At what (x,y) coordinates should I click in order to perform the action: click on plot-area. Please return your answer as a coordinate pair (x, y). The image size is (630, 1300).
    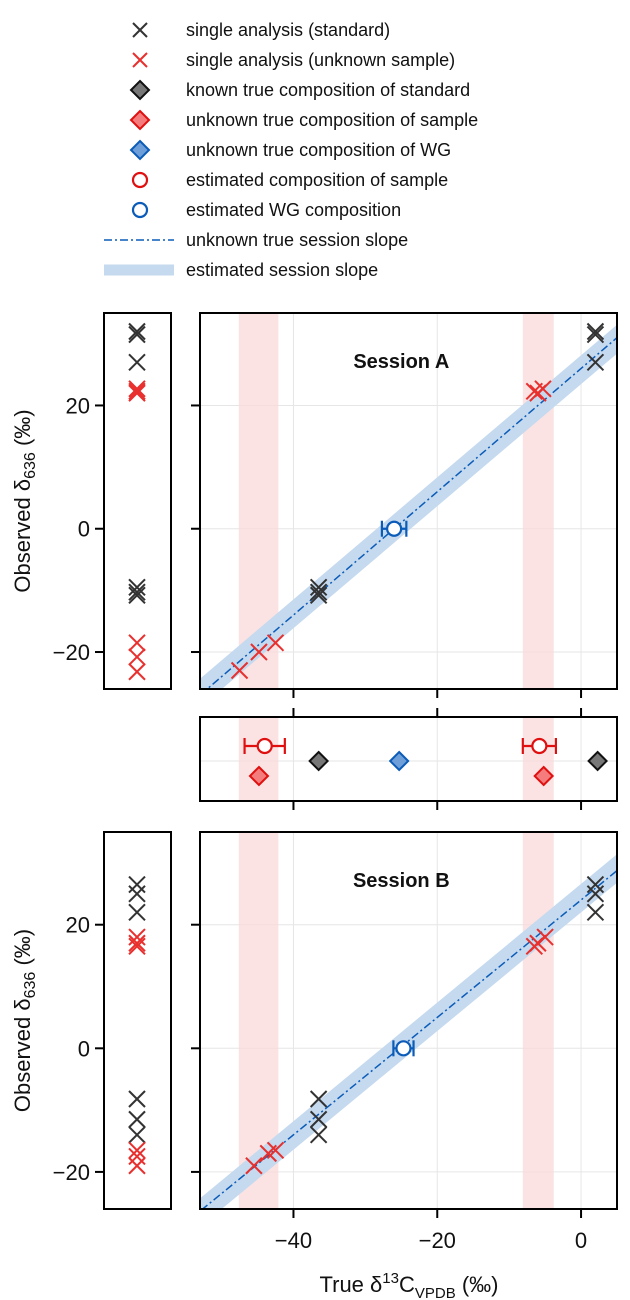
    Looking at the image, I should click on (408, 759).